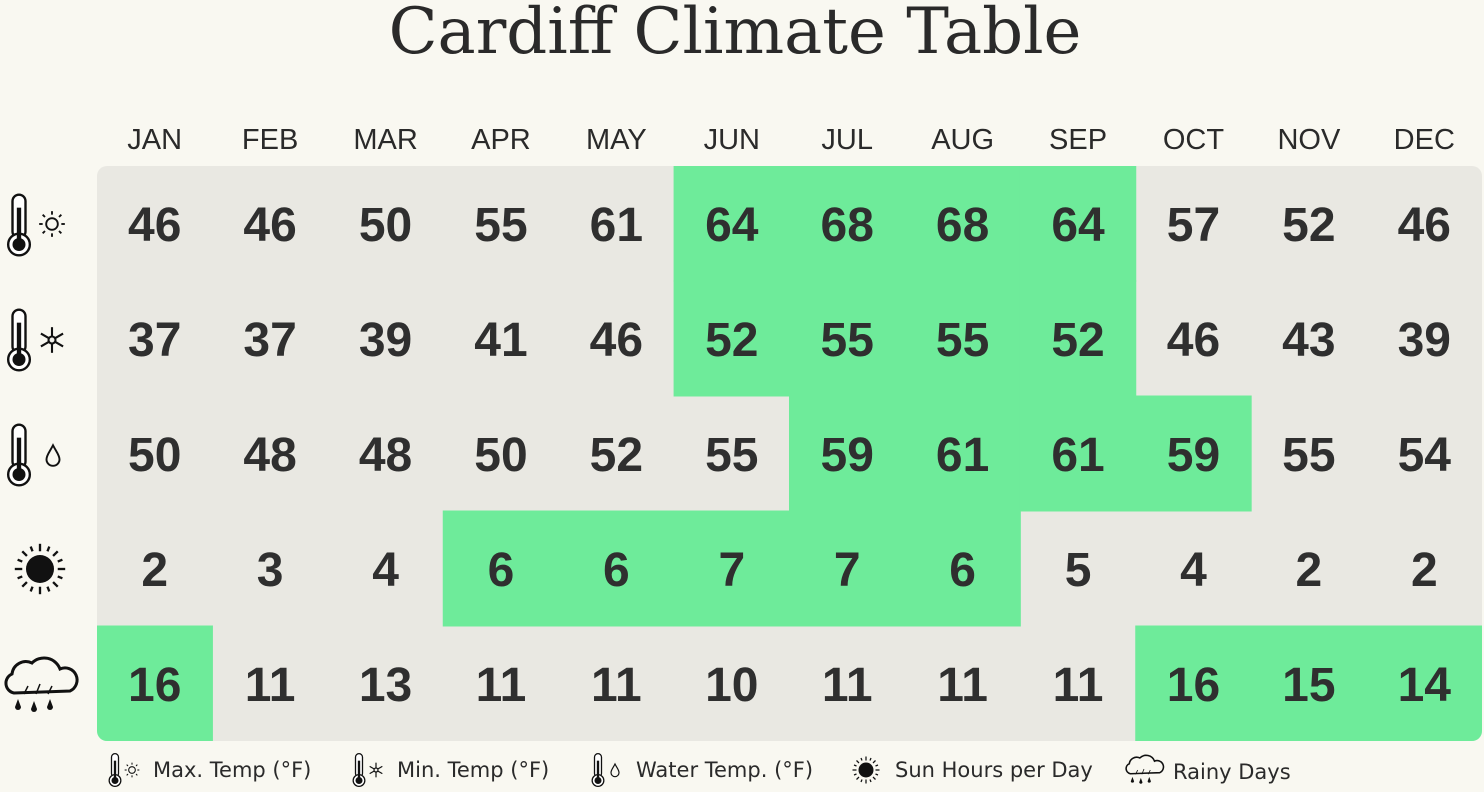 This screenshot has width=1484, height=792. I want to click on month-header: AUG, so click(962, 140).